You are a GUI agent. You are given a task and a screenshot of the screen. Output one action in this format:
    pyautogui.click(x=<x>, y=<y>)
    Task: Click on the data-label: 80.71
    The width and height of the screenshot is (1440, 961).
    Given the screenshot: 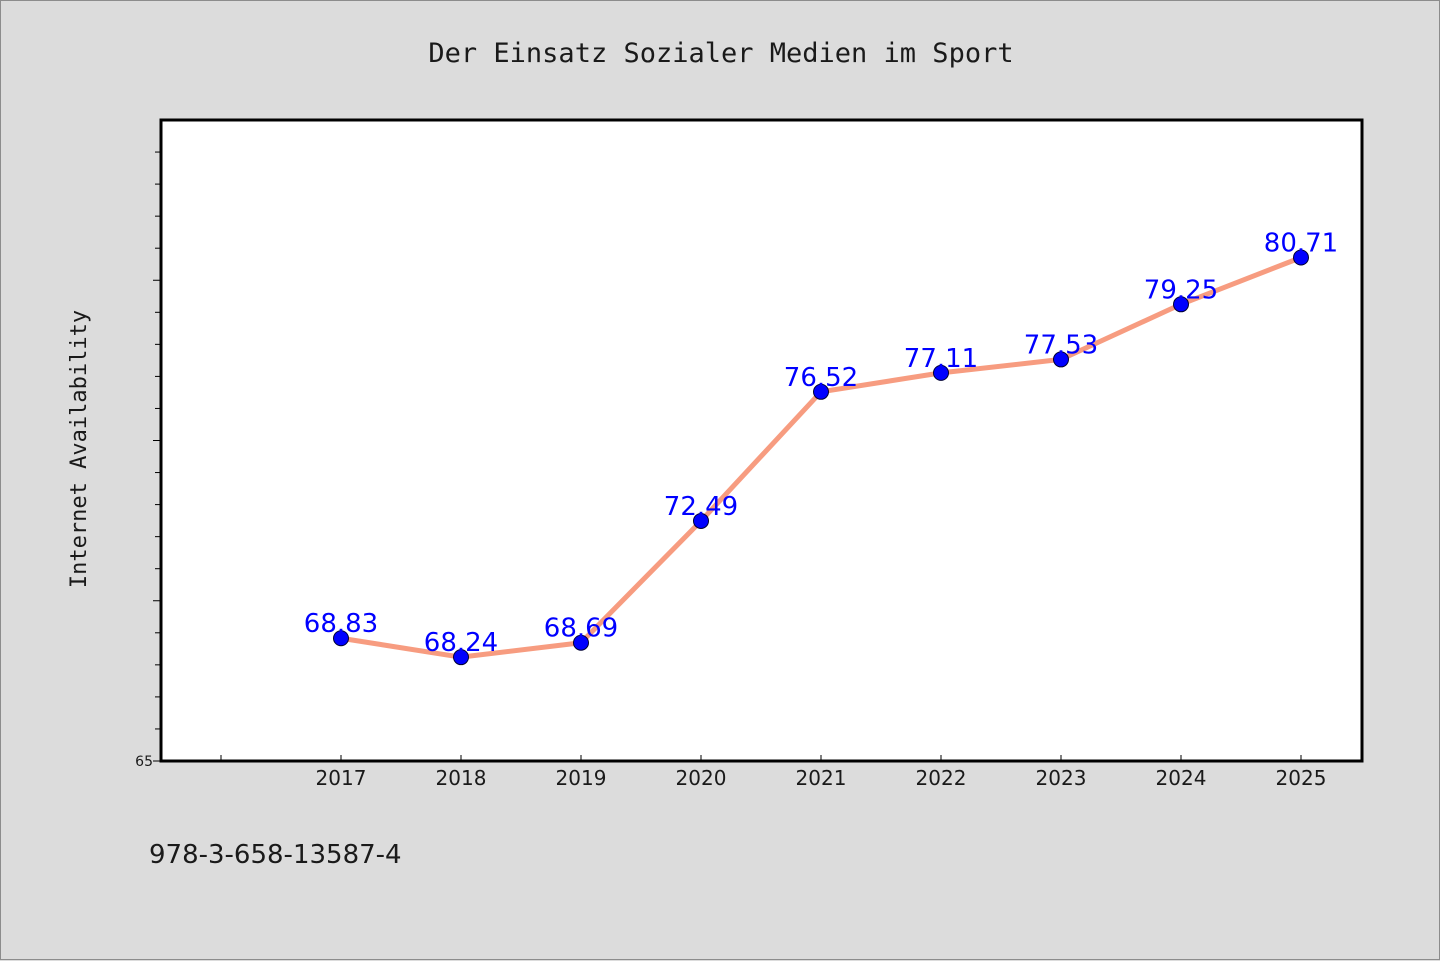 What is the action you would take?
    pyautogui.click(x=1301, y=243)
    